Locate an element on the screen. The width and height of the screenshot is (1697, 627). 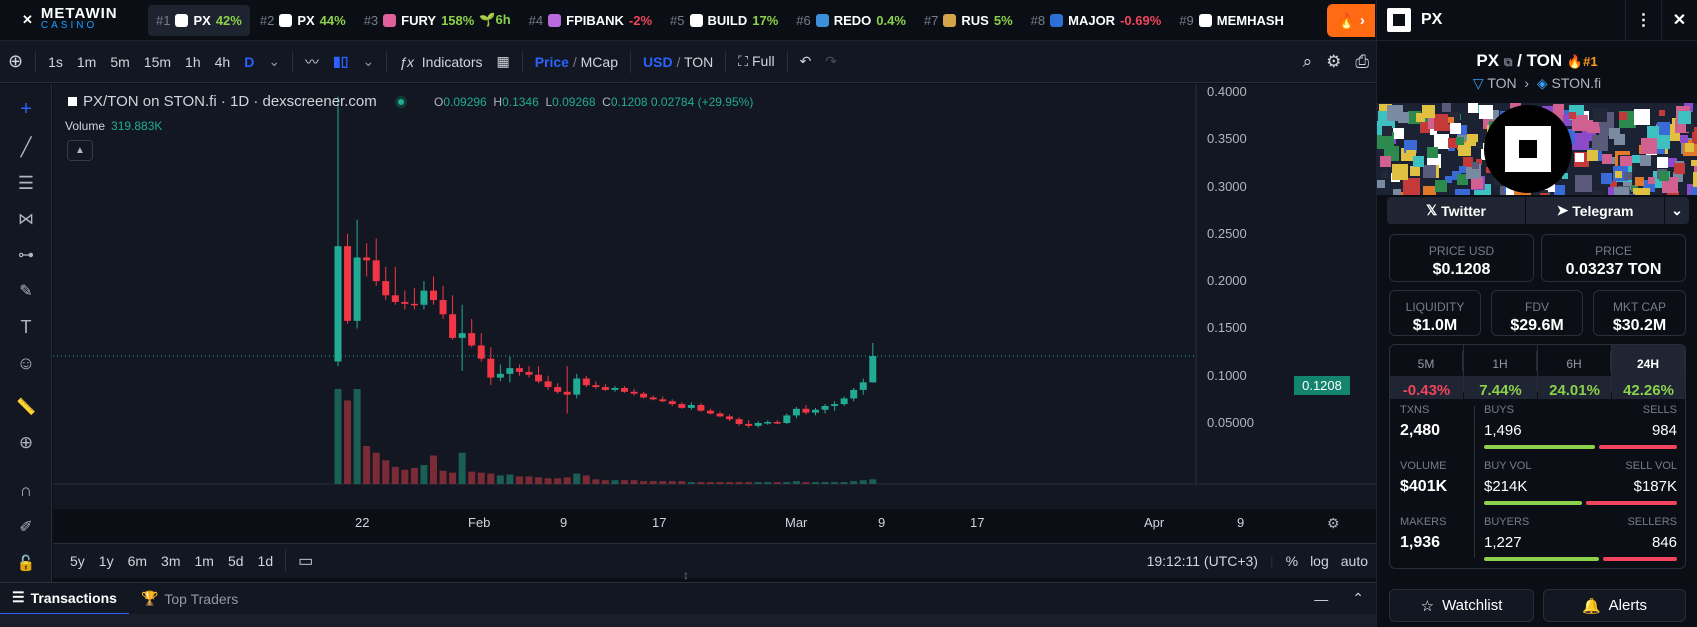
magnet-icon: ∩ is located at coordinates (26, 490).